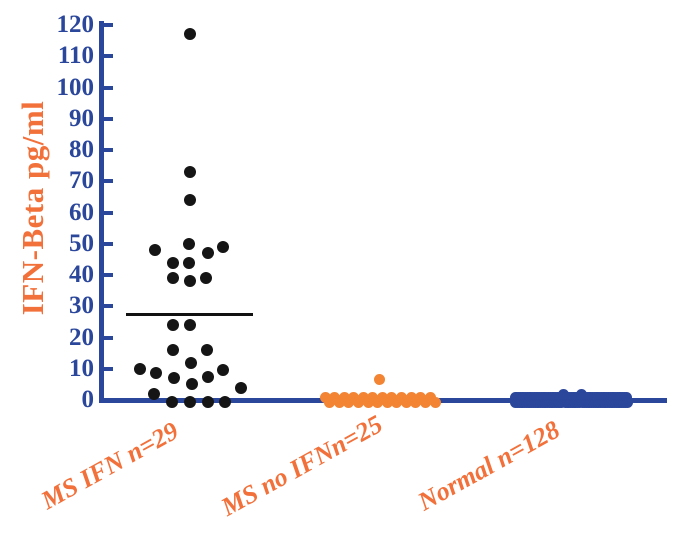 The width and height of the screenshot is (679, 550). What do you see at coordinates (189, 314) in the screenshot?
I see `mean-line` at bounding box center [189, 314].